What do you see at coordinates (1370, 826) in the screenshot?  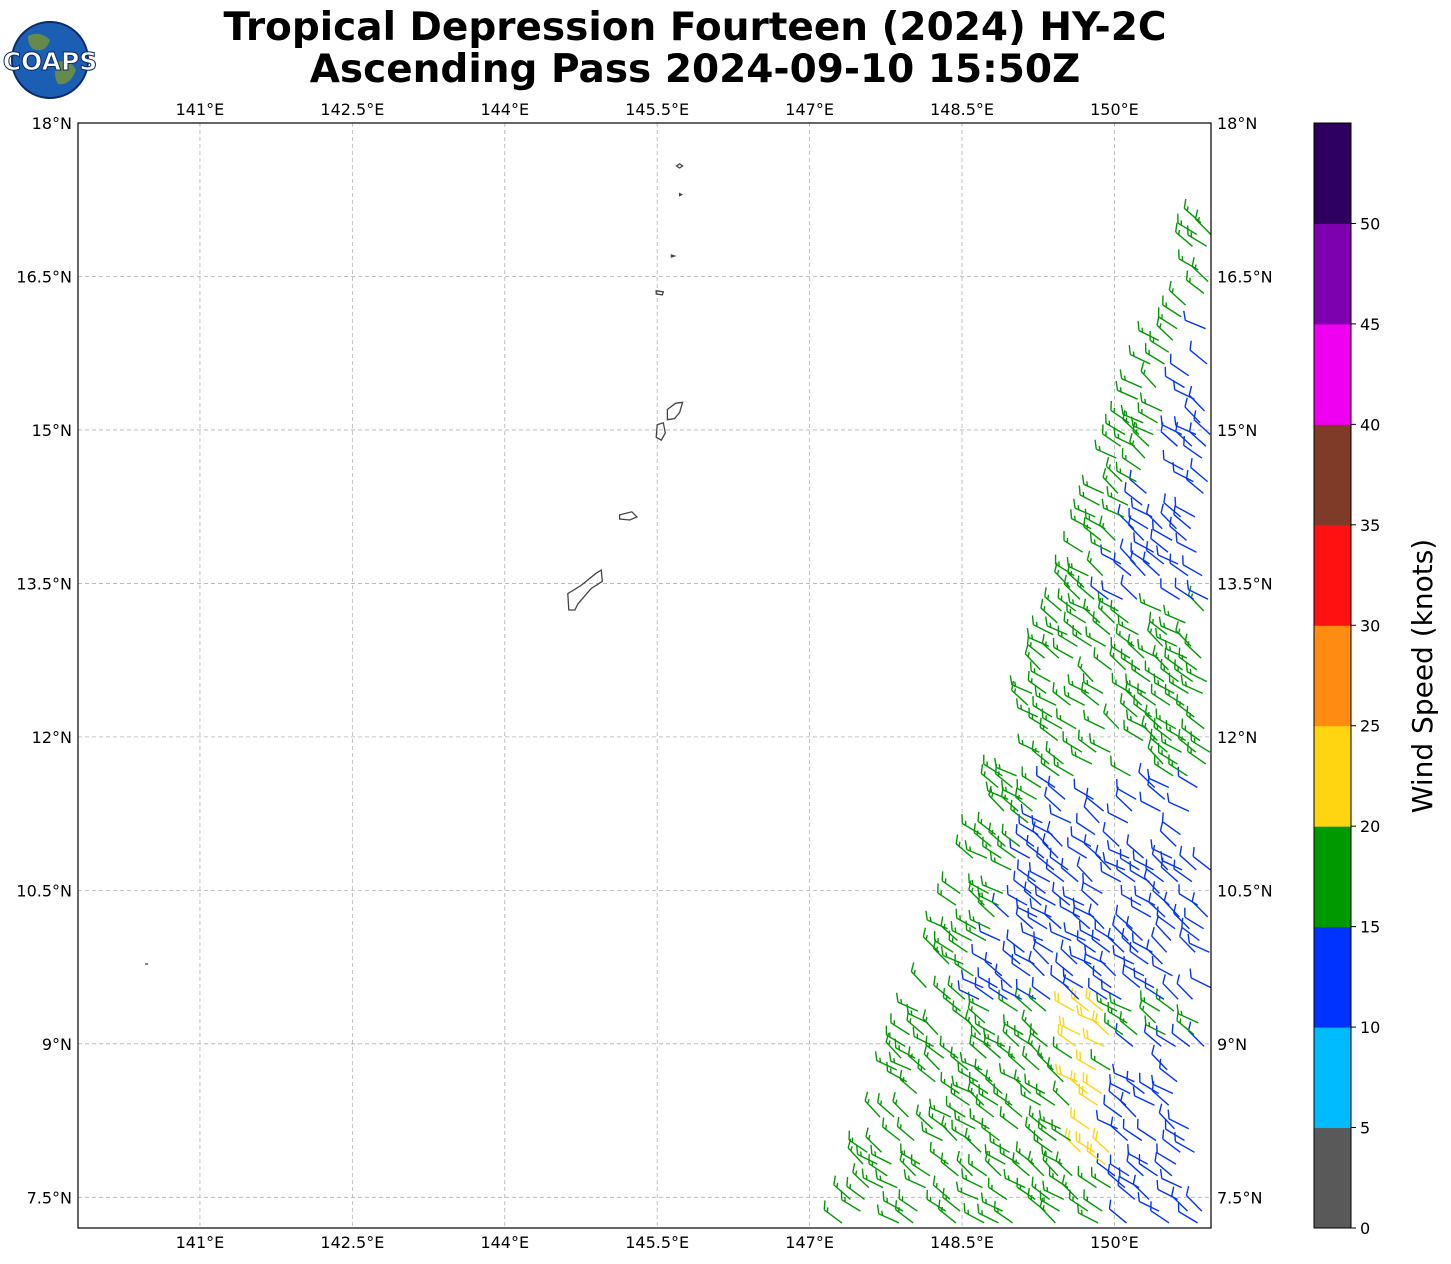 I see `colorbar-tick-label: 20` at bounding box center [1370, 826].